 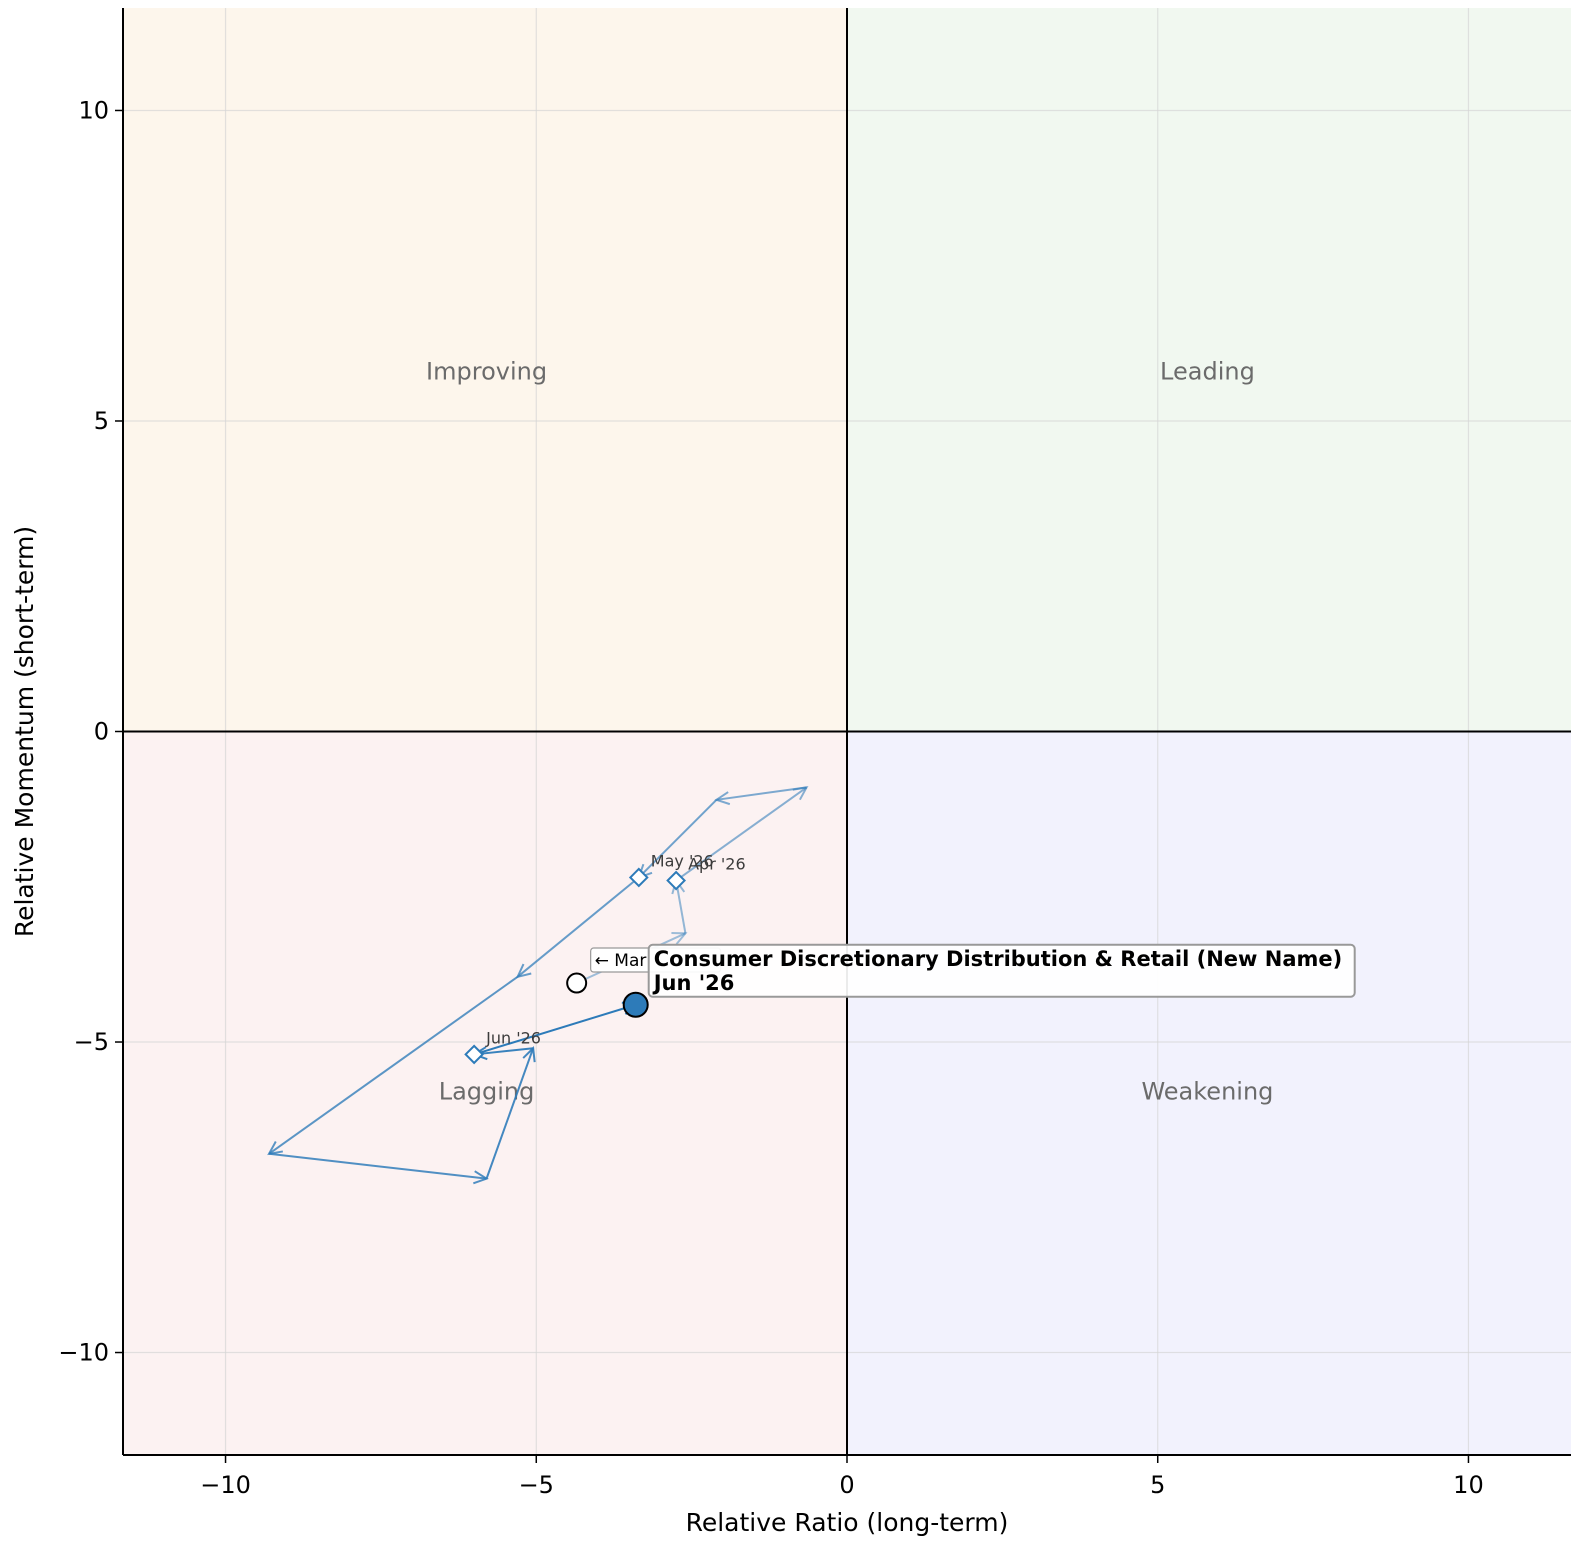 What do you see at coordinates (847, 1522) in the screenshot?
I see `x-axis-title: Relative Ratio (long-term)` at bounding box center [847, 1522].